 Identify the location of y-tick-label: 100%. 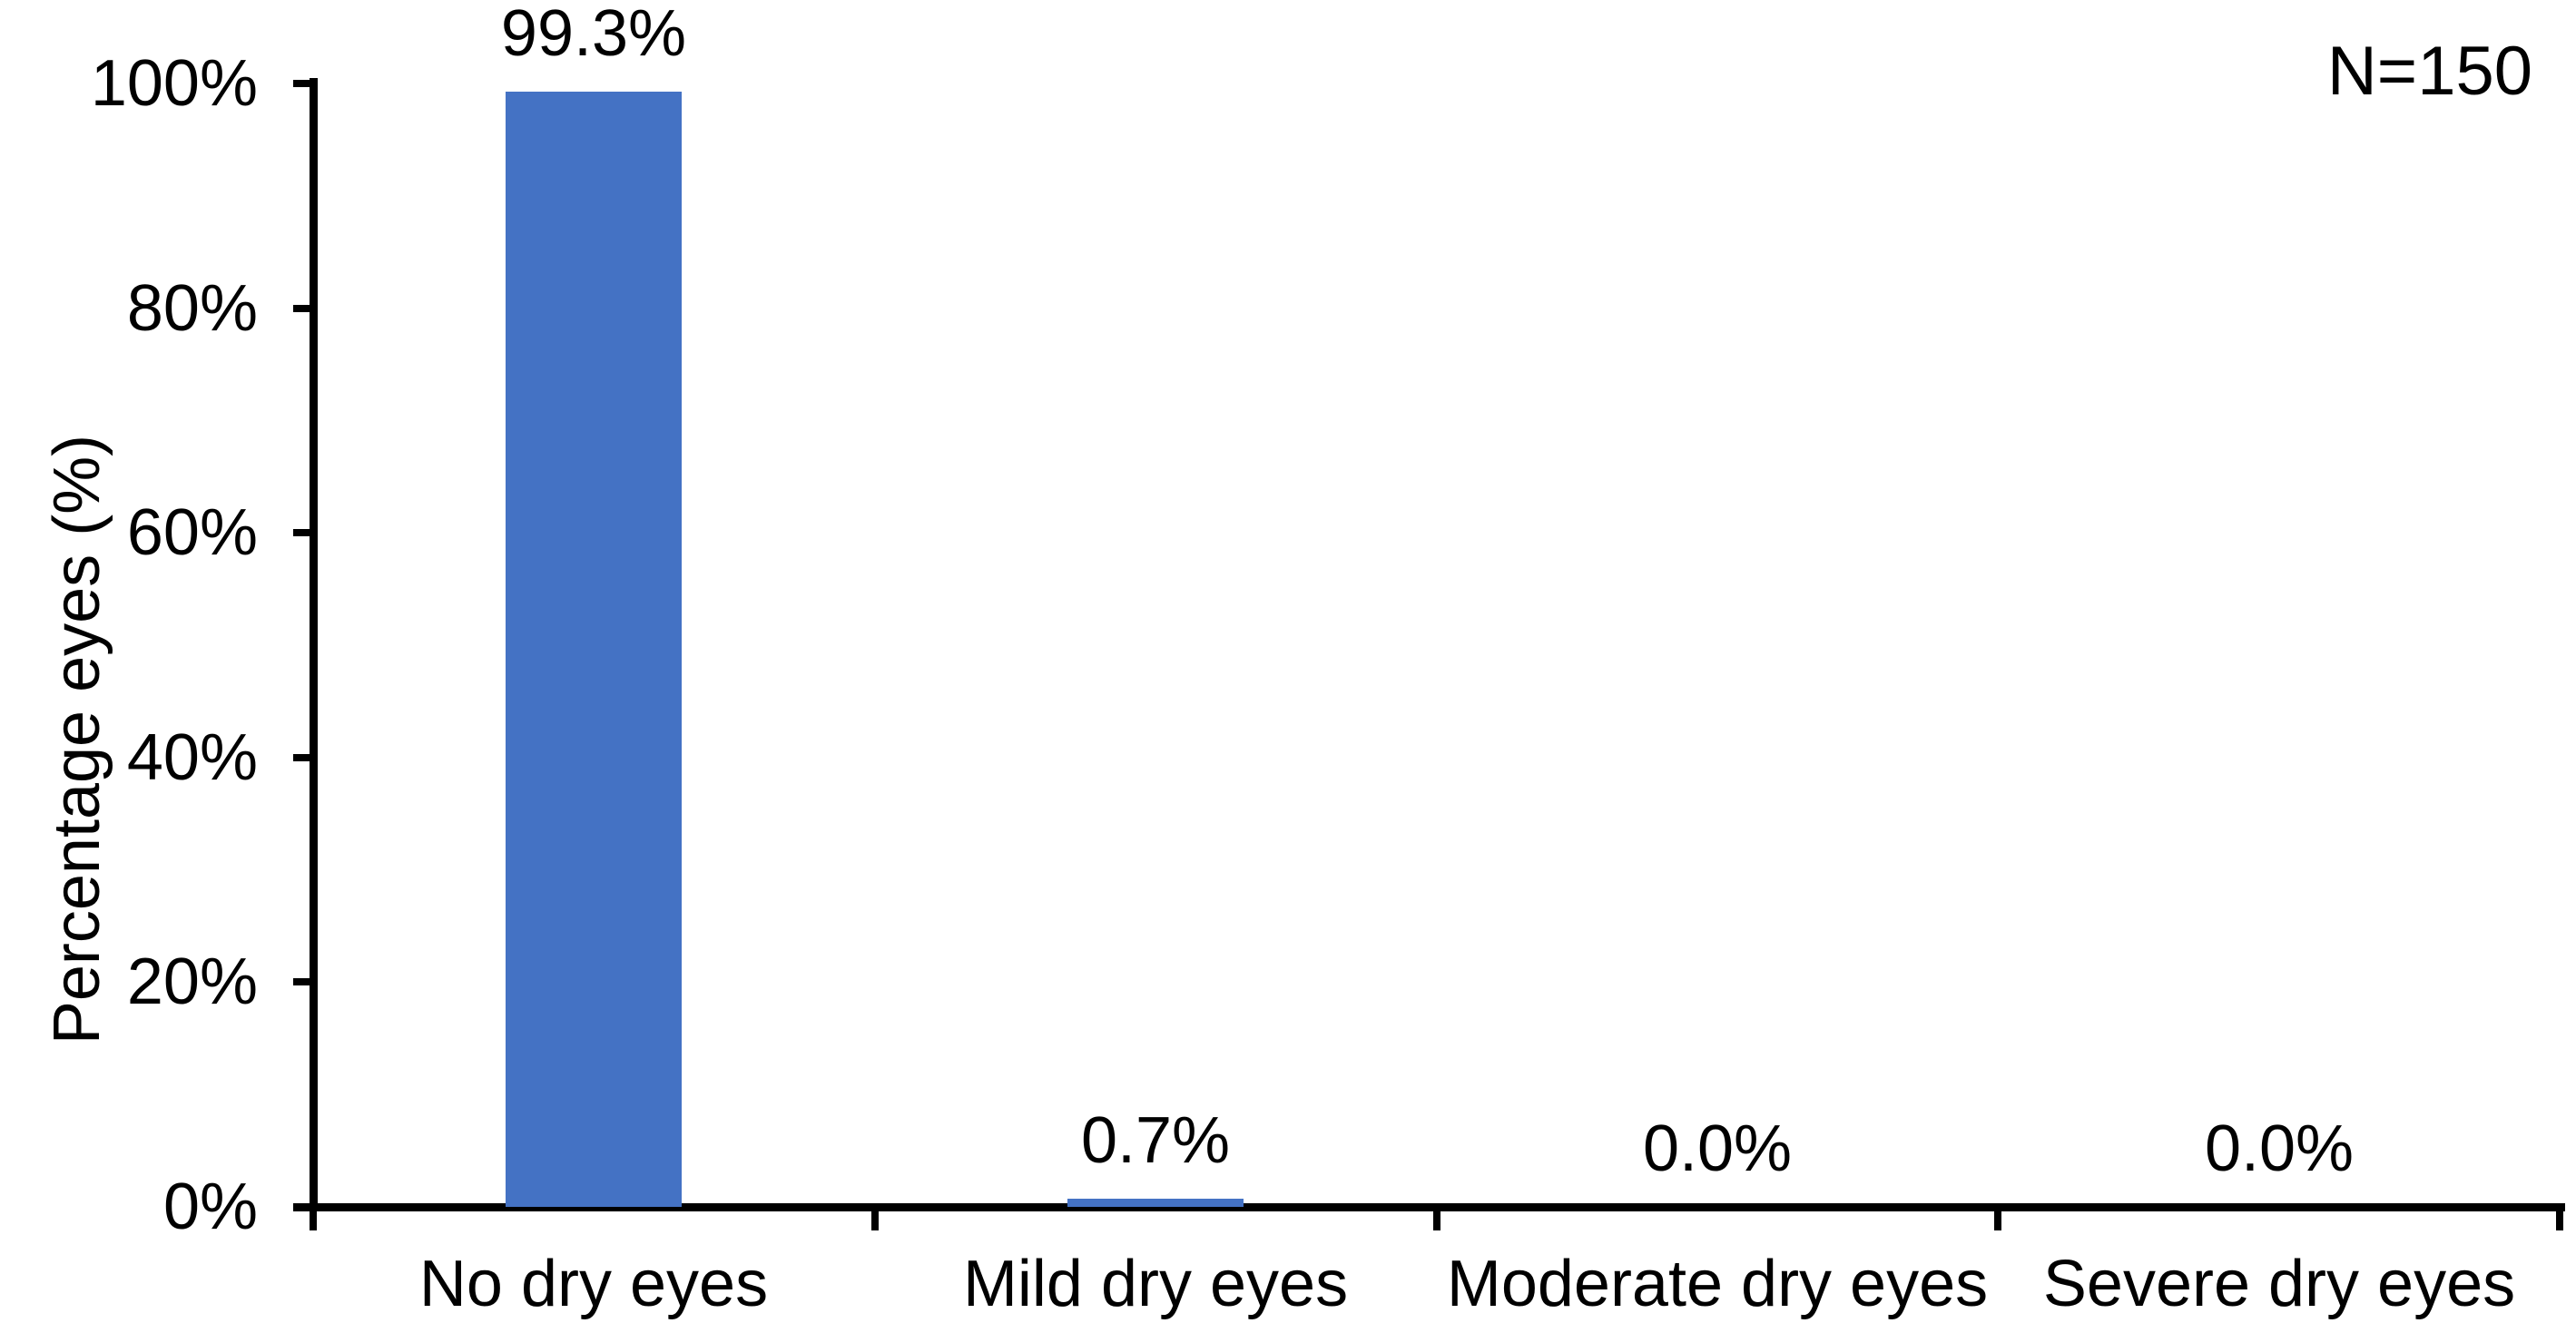
(174, 84).